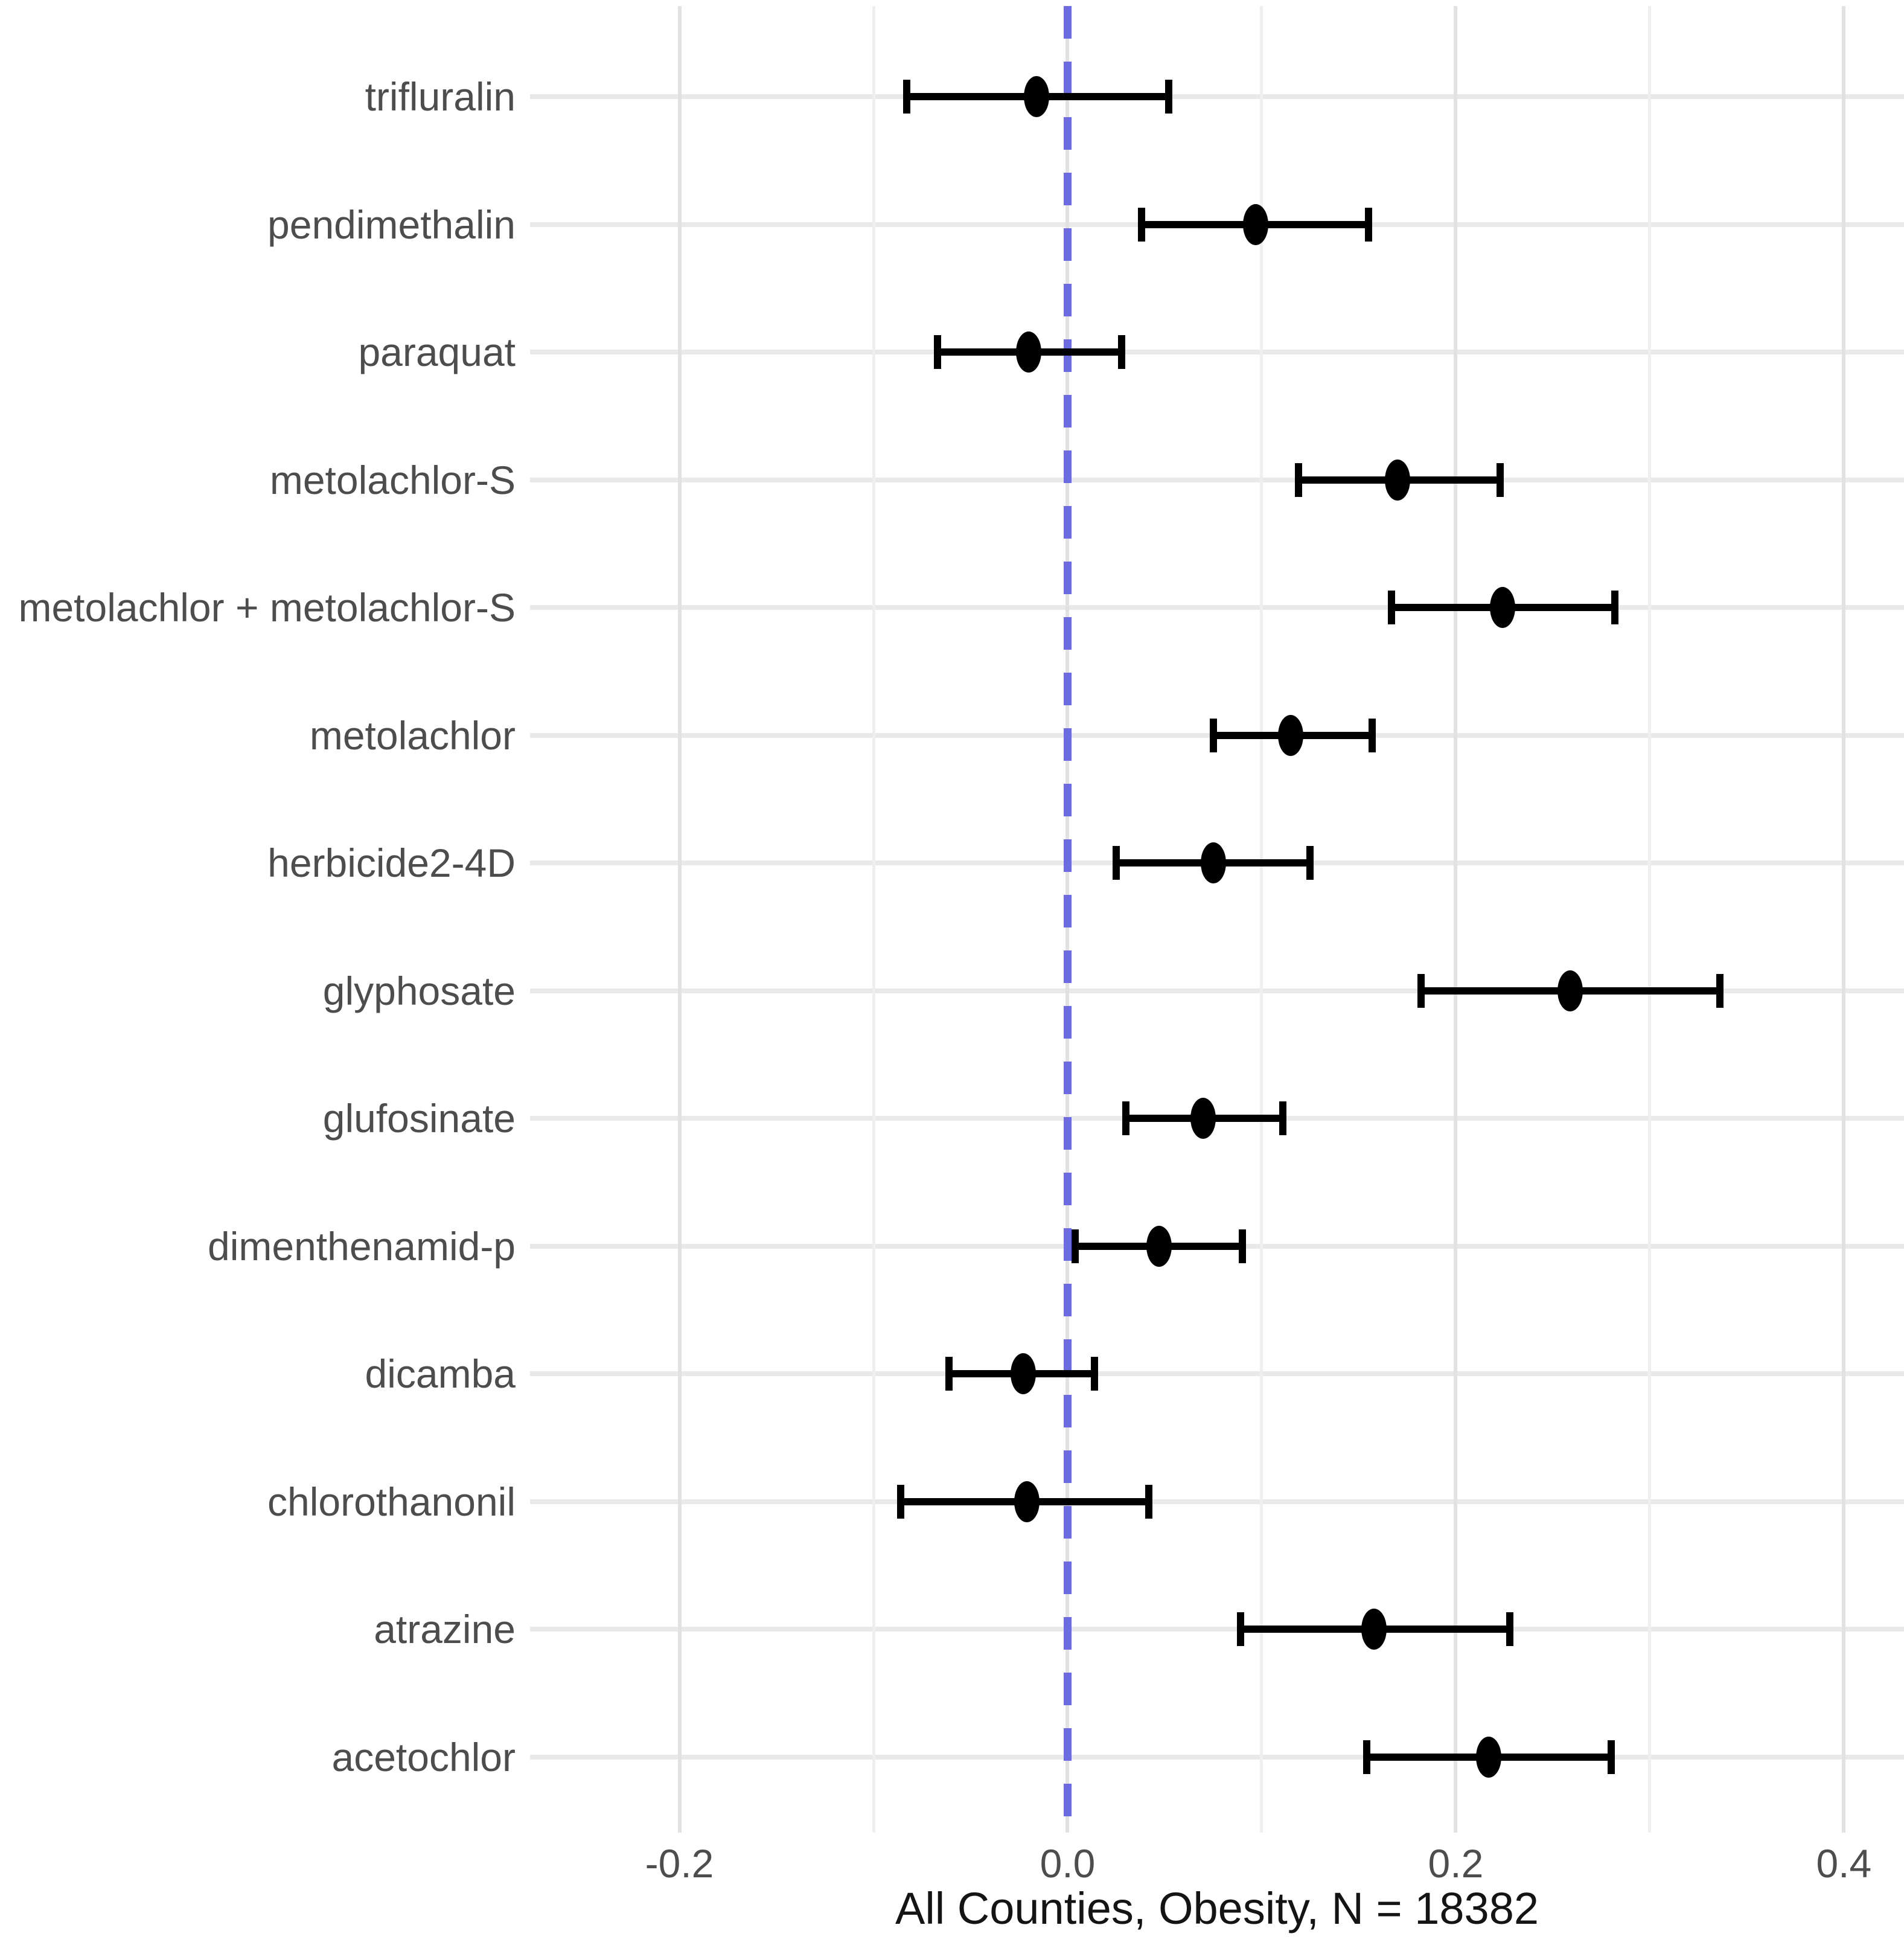 The image size is (1904, 1954). Describe the element at coordinates (413, 736) in the screenshot. I see `y-axis-label-metolachlor: metolachlor` at that location.